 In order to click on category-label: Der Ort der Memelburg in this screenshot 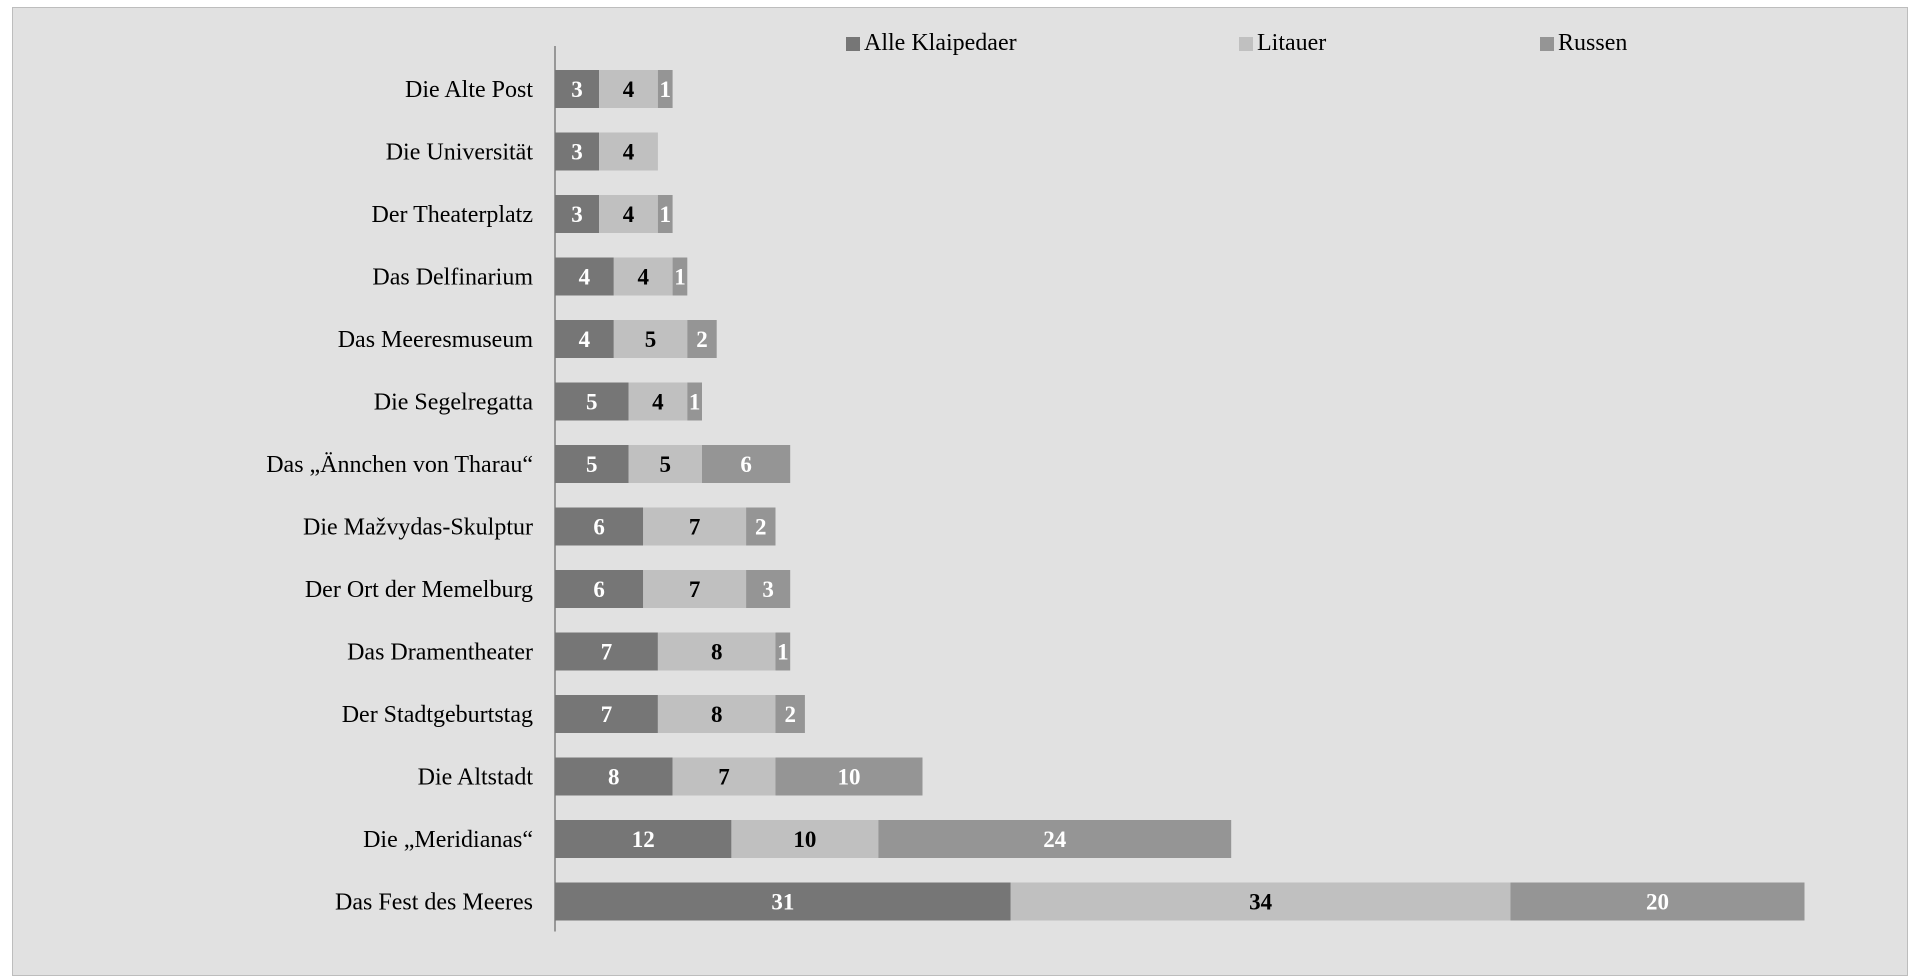, I will do `click(419, 590)`.